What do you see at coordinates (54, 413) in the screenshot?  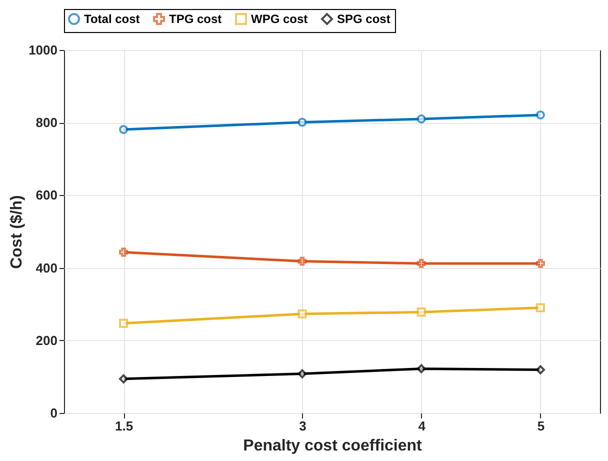 I see `y-tick-label: 0` at bounding box center [54, 413].